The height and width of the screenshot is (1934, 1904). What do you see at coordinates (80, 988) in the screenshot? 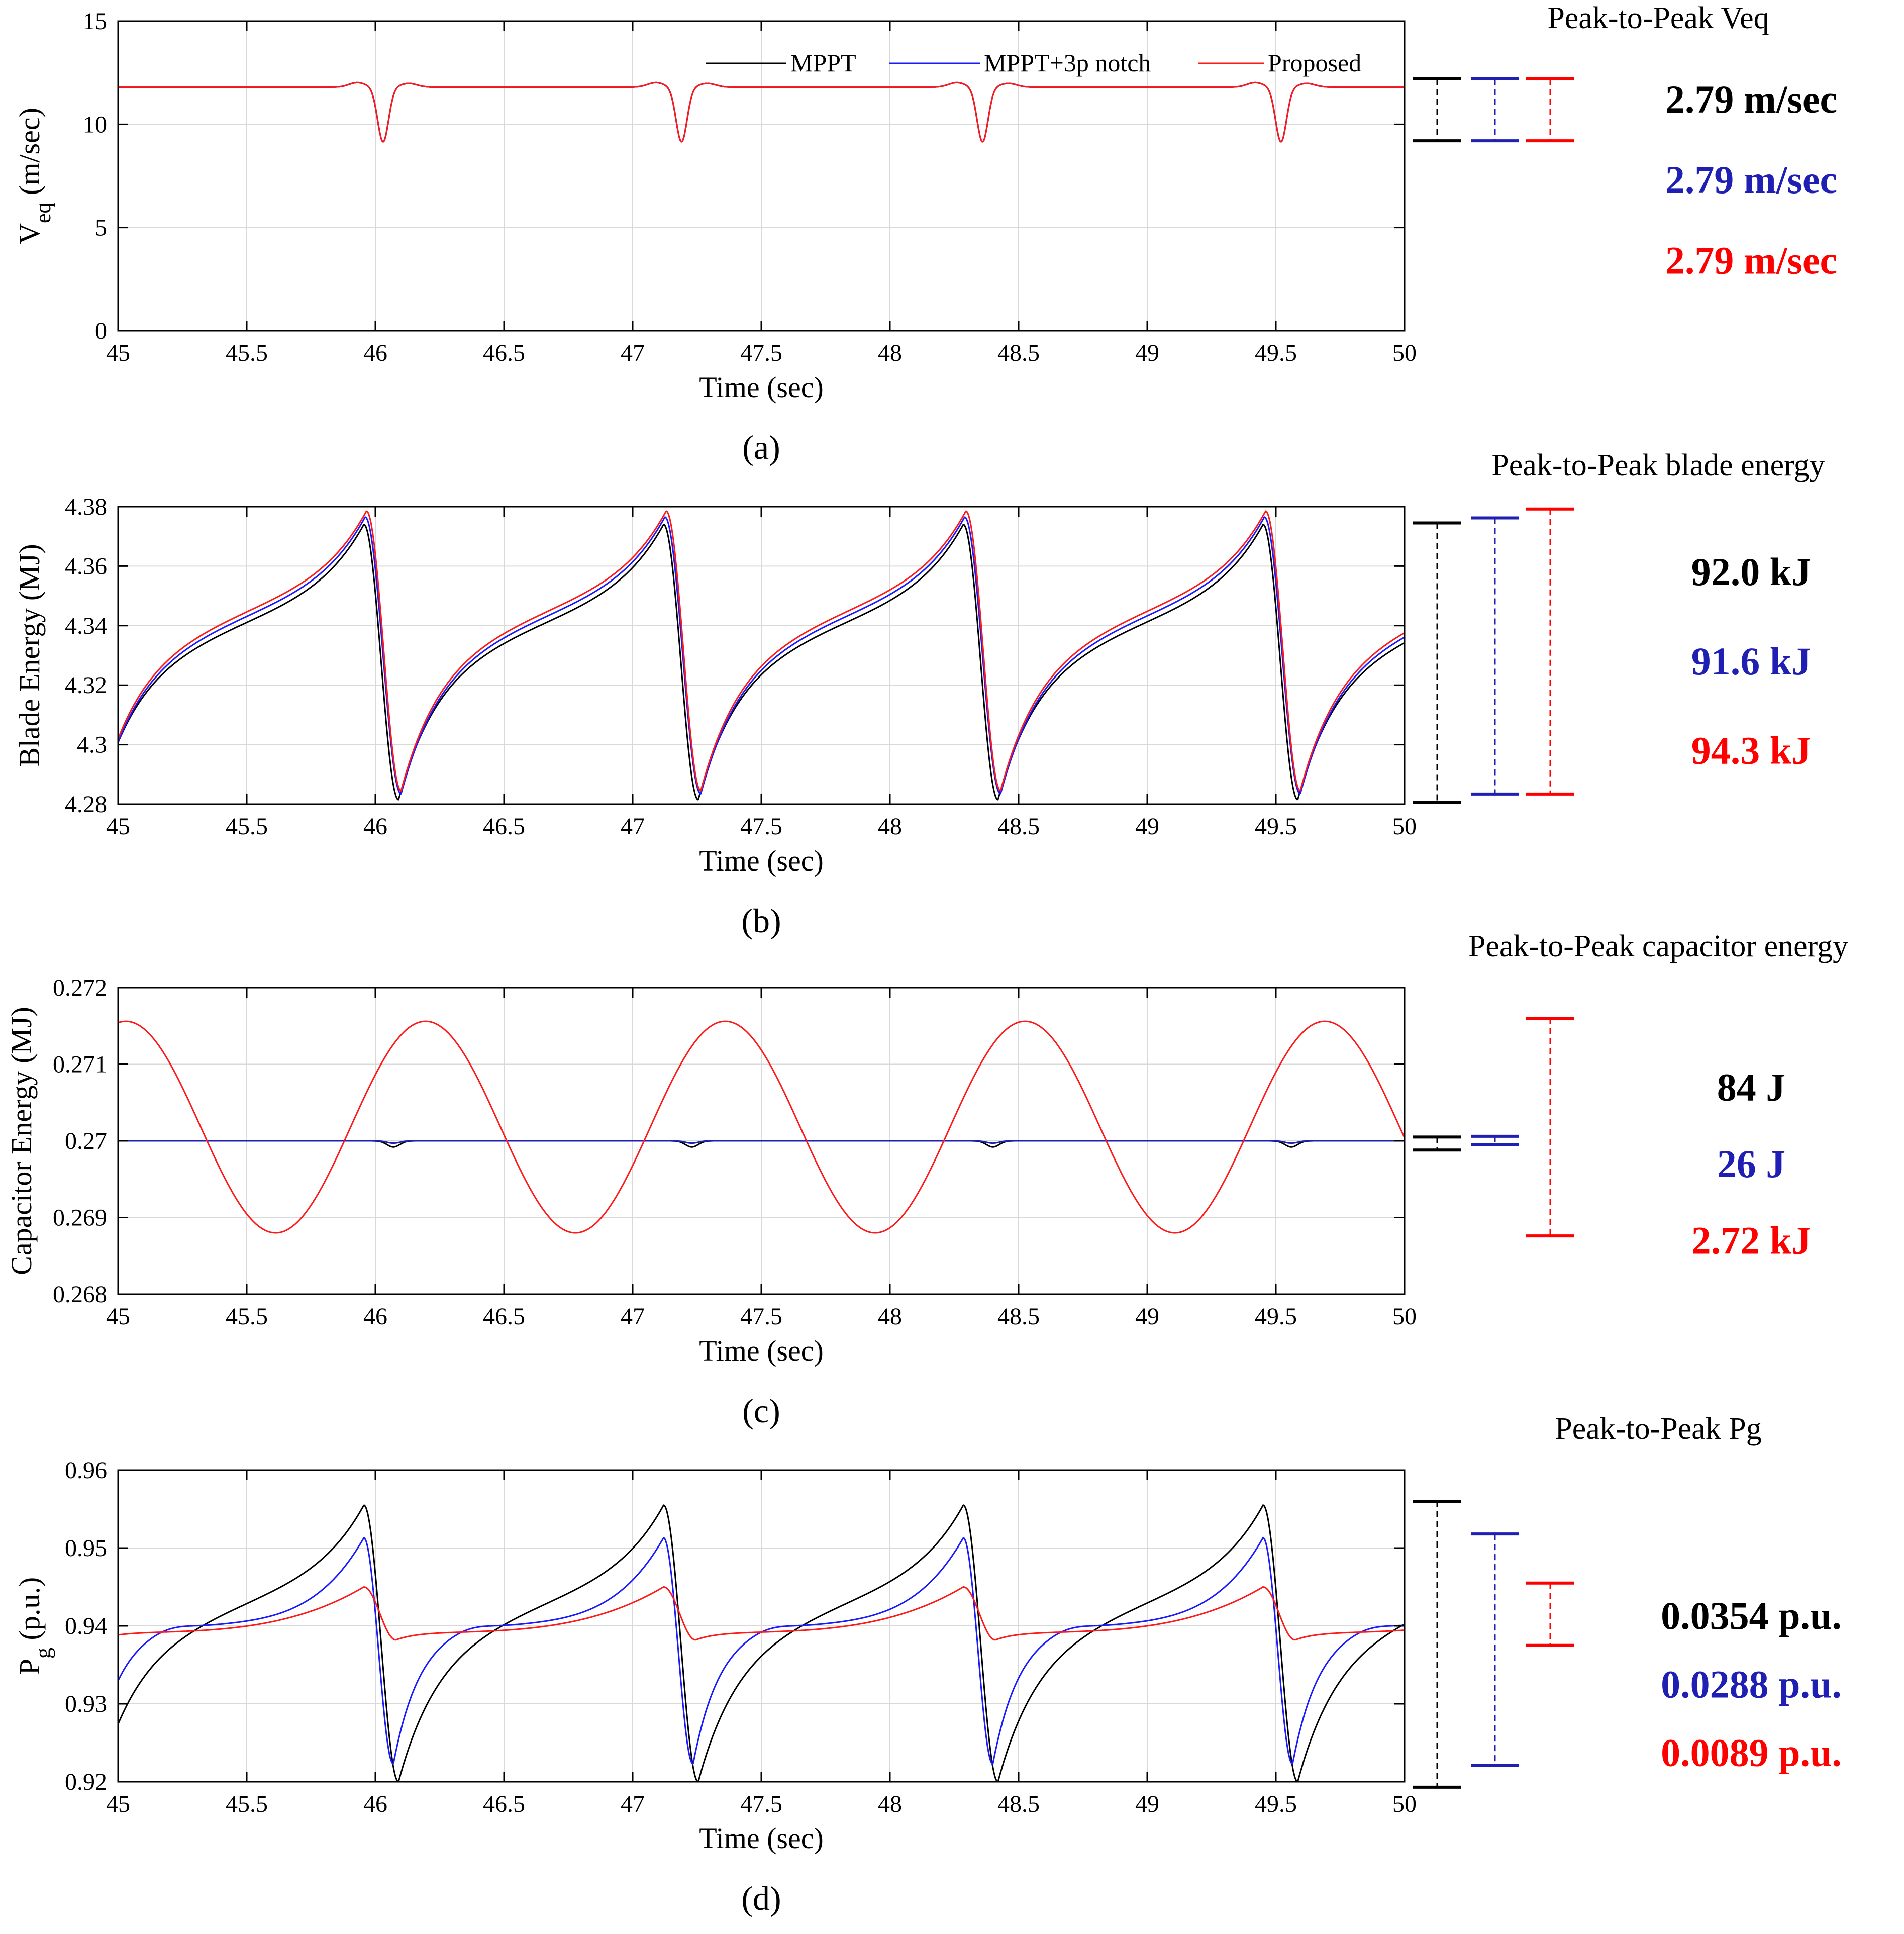
I see `y-tick-label: 0.272` at bounding box center [80, 988].